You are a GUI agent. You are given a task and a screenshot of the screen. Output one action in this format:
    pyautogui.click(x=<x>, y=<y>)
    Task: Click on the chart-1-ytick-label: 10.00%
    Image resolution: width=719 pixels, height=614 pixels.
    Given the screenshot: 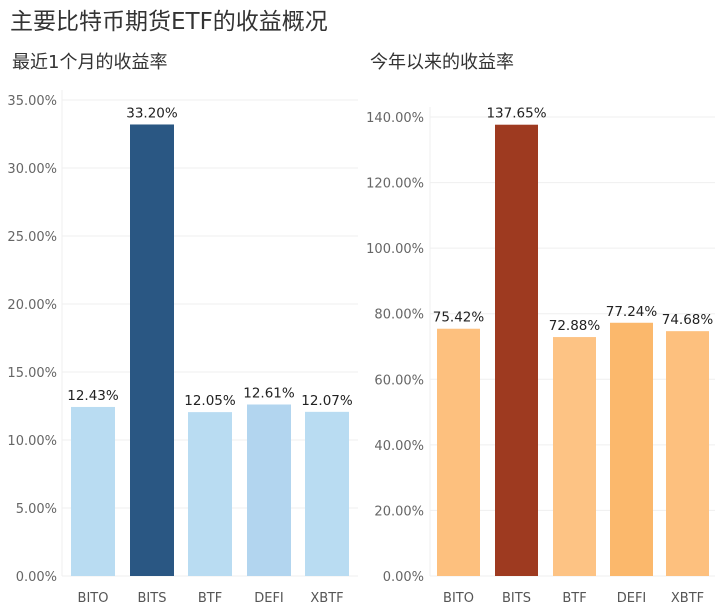 What is the action you would take?
    pyautogui.click(x=32, y=441)
    